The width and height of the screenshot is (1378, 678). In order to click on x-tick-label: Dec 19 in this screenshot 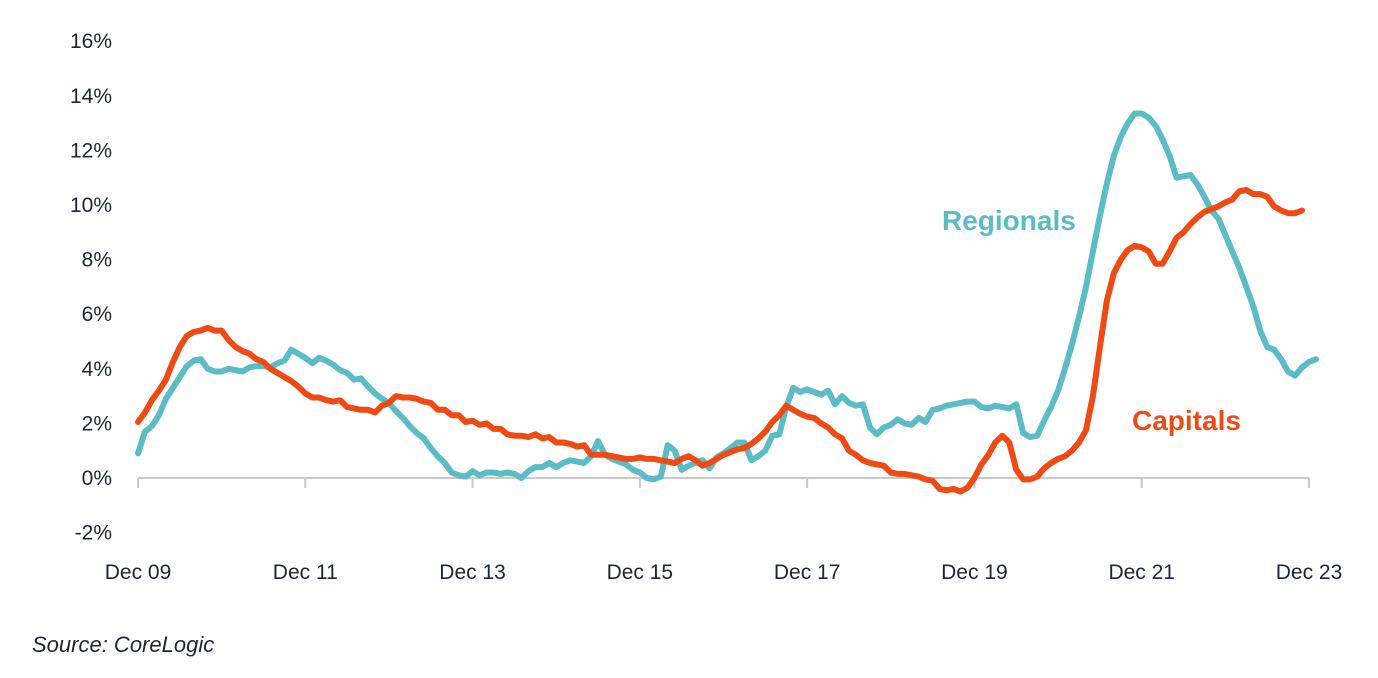, I will do `click(974, 572)`.